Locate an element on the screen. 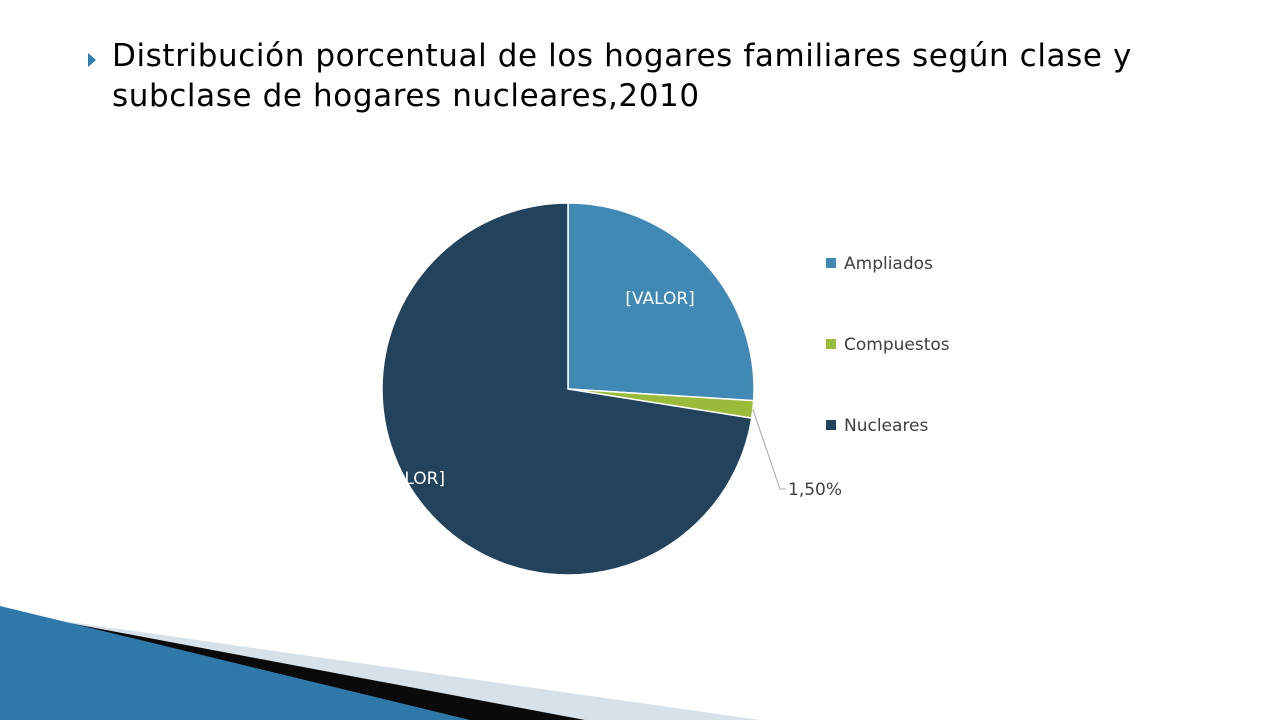 This screenshot has height=720, width=1280. chart-legend: Ampliados Compuestos Nucleares is located at coordinates (888, 345).